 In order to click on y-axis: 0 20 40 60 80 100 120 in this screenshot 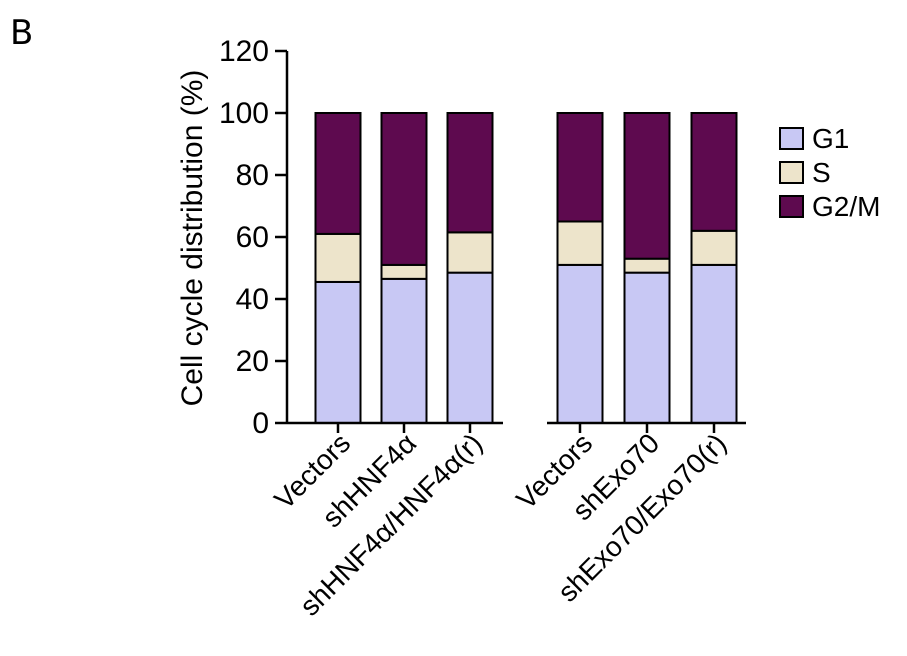, I will do `click(254, 237)`.